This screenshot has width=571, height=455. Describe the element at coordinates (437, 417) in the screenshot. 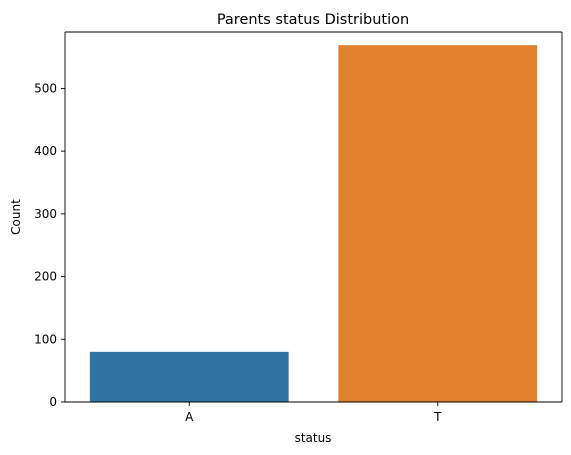

I see `x-tick-label: T` at that location.